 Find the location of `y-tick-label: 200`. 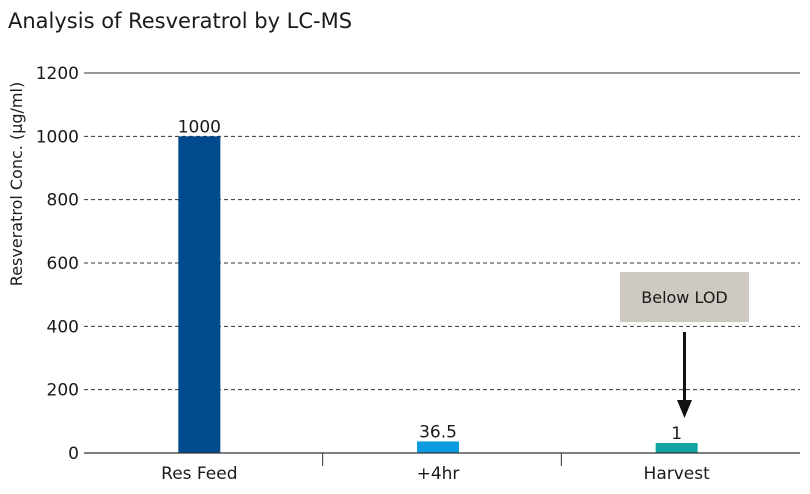

y-tick-label: 200 is located at coordinates (63, 391).